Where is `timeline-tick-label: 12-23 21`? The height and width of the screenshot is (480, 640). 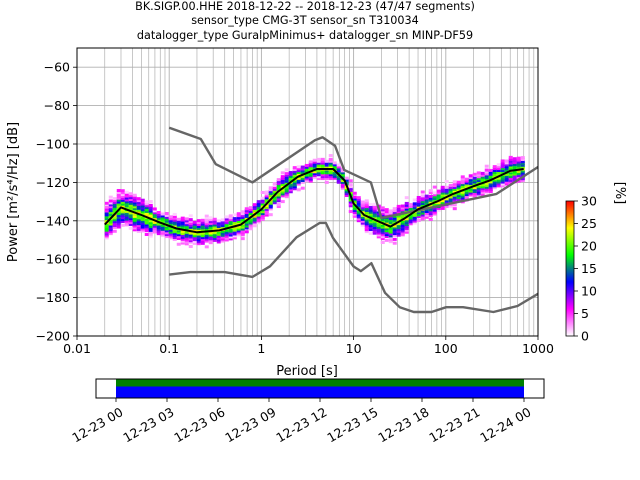
timeline-tick-label: 12-23 21 is located at coordinates (454, 424).